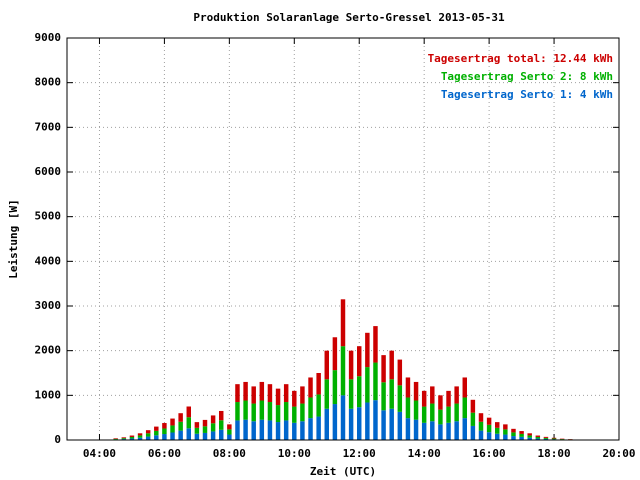 The width and height of the screenshot is (640, 480). I want to click on y-tick-label: 3000, so click(48, 305).